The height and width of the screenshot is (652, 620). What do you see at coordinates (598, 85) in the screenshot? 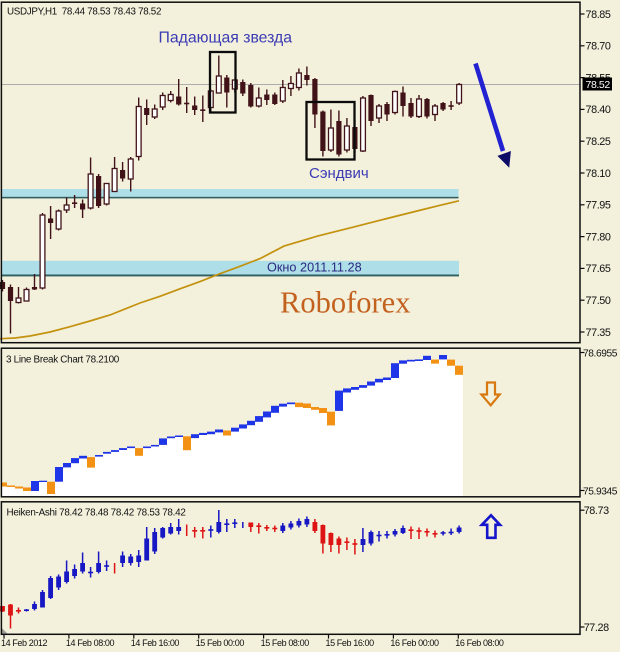
I see `svg-text: 78.52` at bounding box center [598, 85].